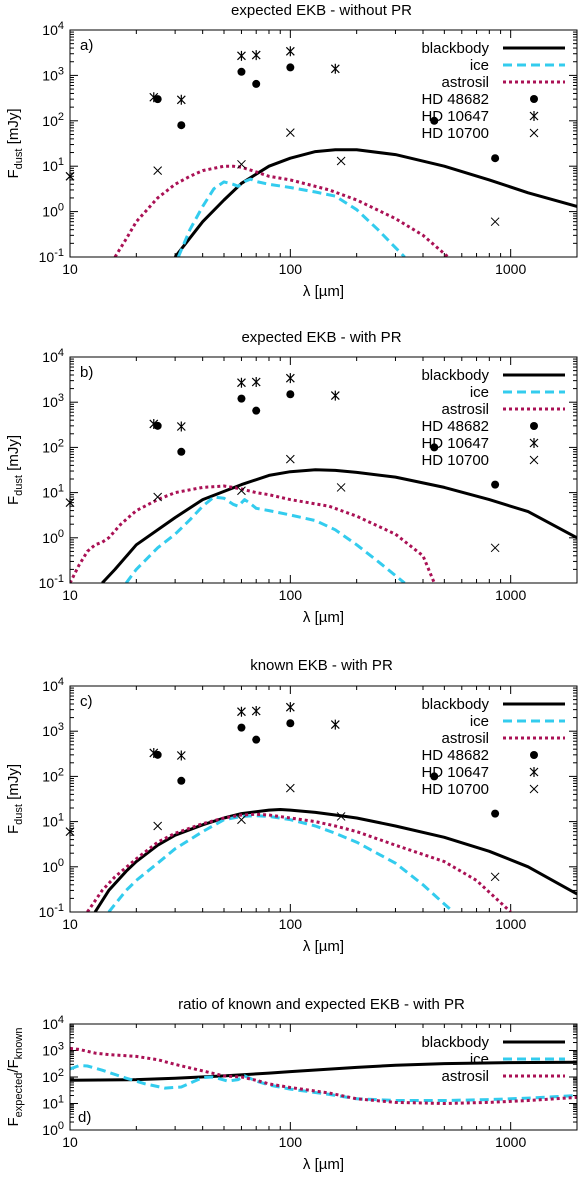 This screenshot has width=586, height=1183. Describe the element at coordinates (86, 45) in the screenshot. I see `panel-label: a)` at that location.